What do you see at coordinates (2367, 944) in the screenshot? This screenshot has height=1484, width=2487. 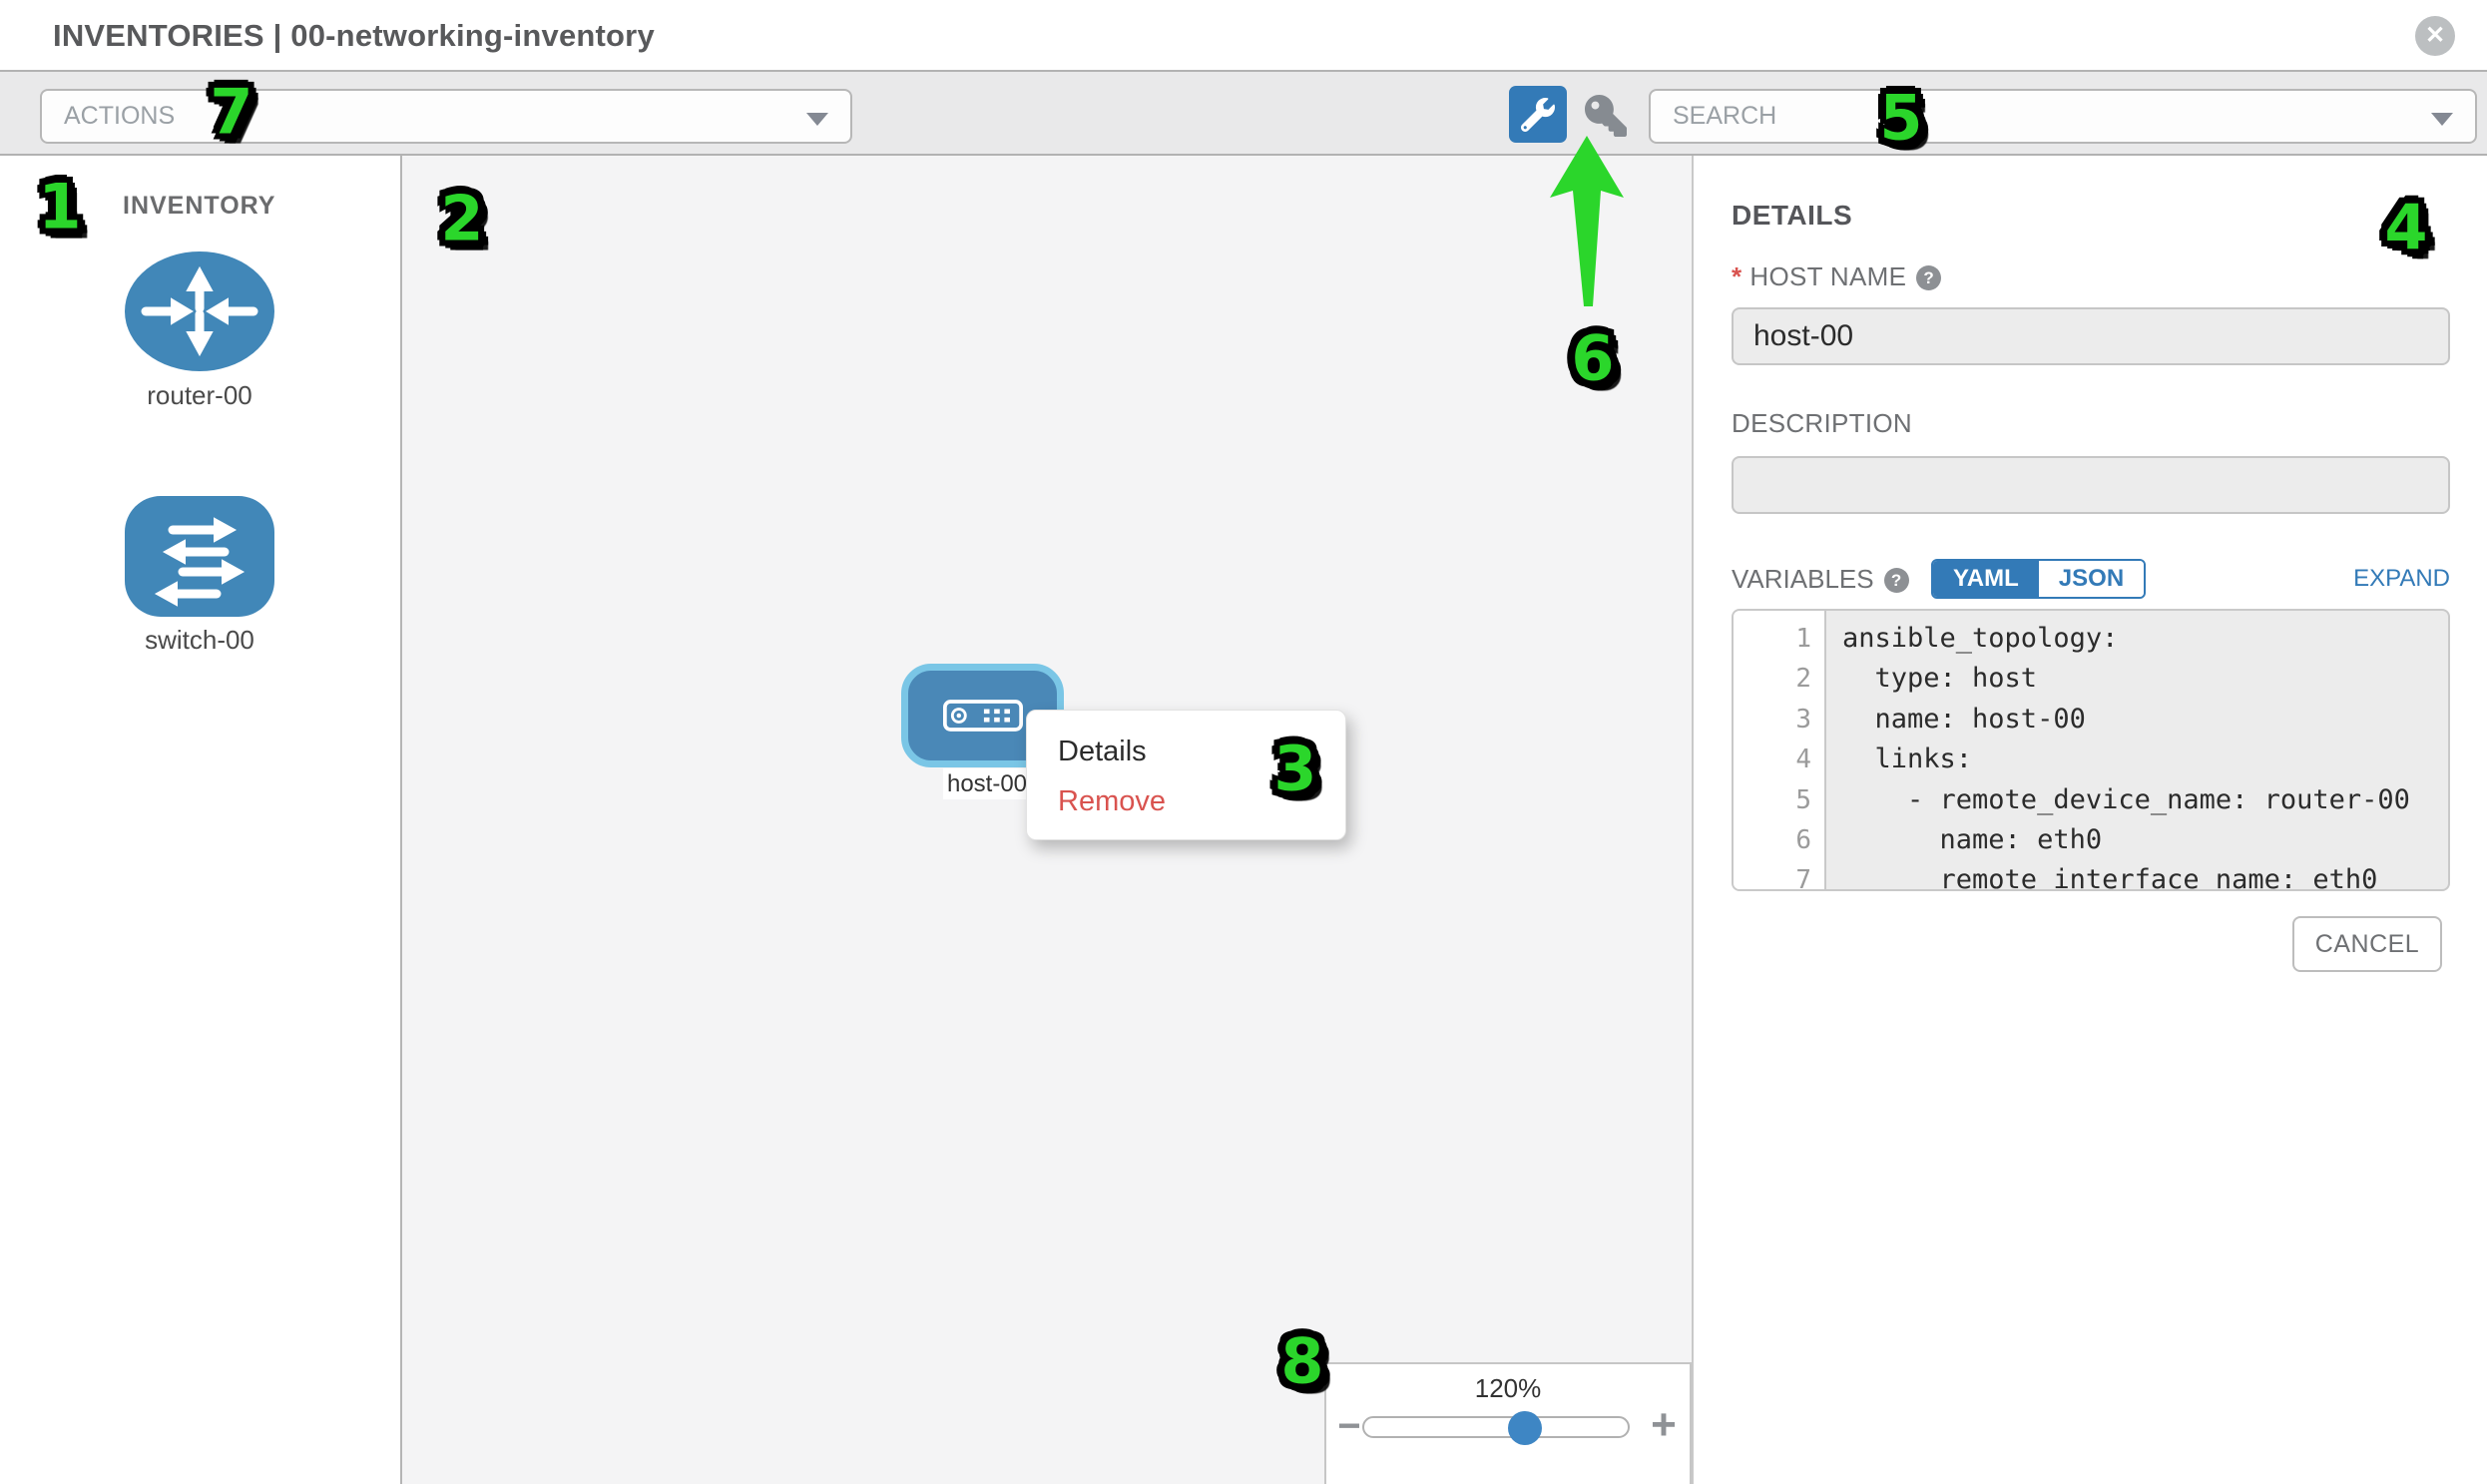 I see `cancel-button: CANCEL` at bounding box center [2367, 944].